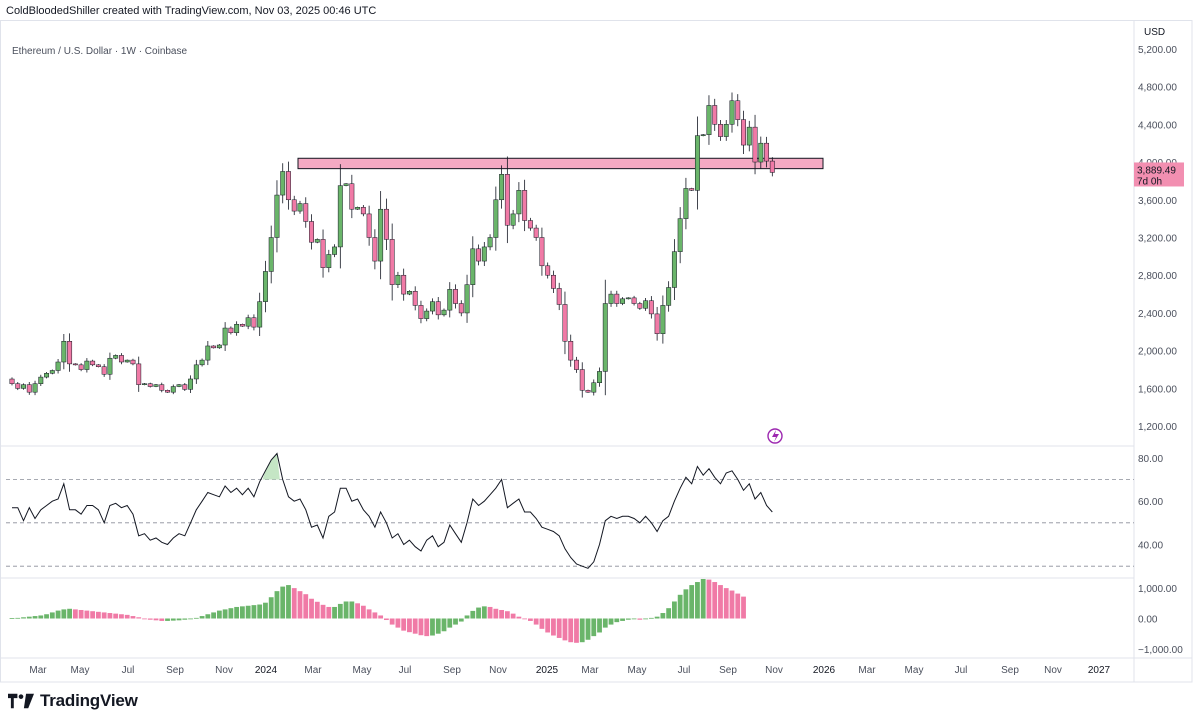 This screenshot has height=724, width=1200. What do you see at coordinates (21, 701) in the screenshot?
I see `tradingview-logo-icon` at bounding box center [21, 701].